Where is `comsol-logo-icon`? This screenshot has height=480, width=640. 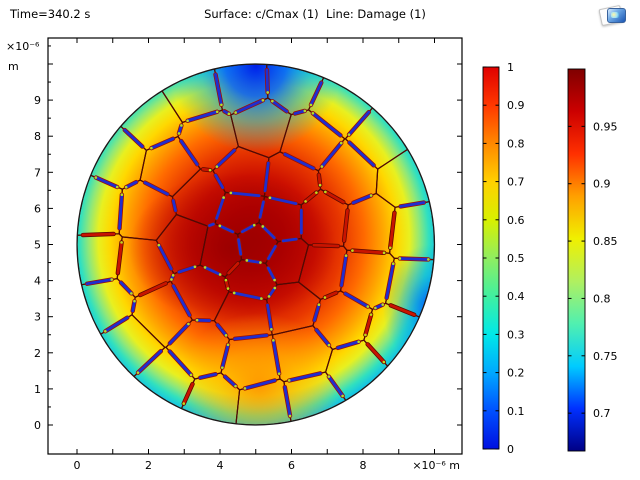
comsol-logo-icon is located at coordinates (613, 15).